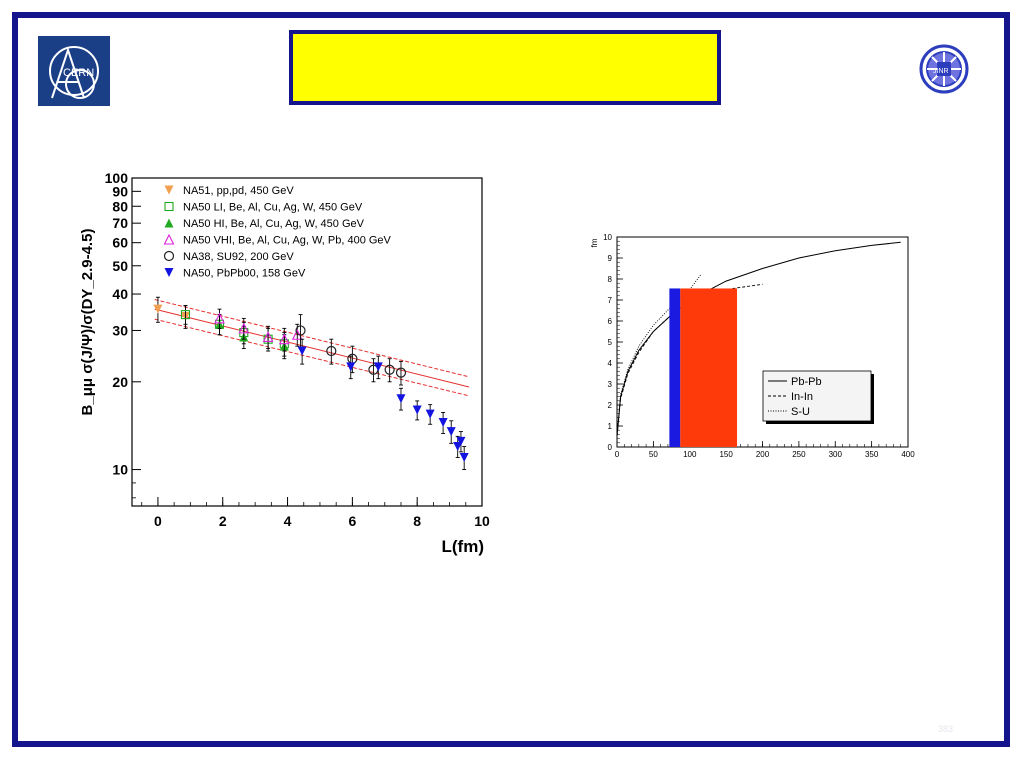 Image resolution: width=1022 pixels, height=759 pixels. I want to click on y-tick-label: 90, so click(120, 191).